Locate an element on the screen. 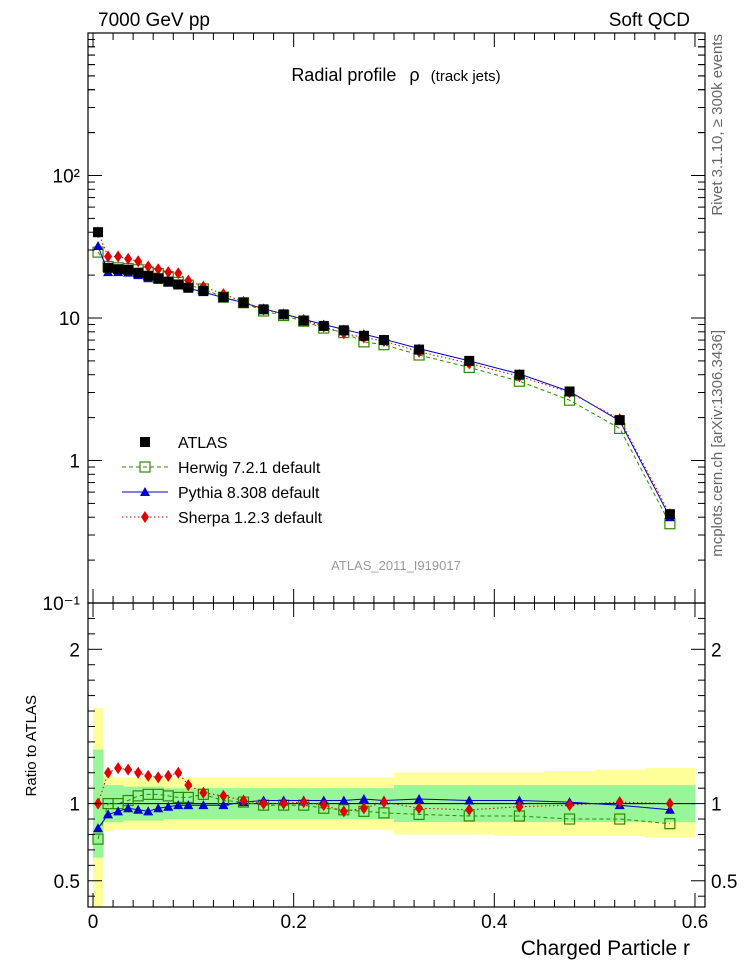  watermark: ATLAS_2011_I919017 is located at coordinates (396, 565).